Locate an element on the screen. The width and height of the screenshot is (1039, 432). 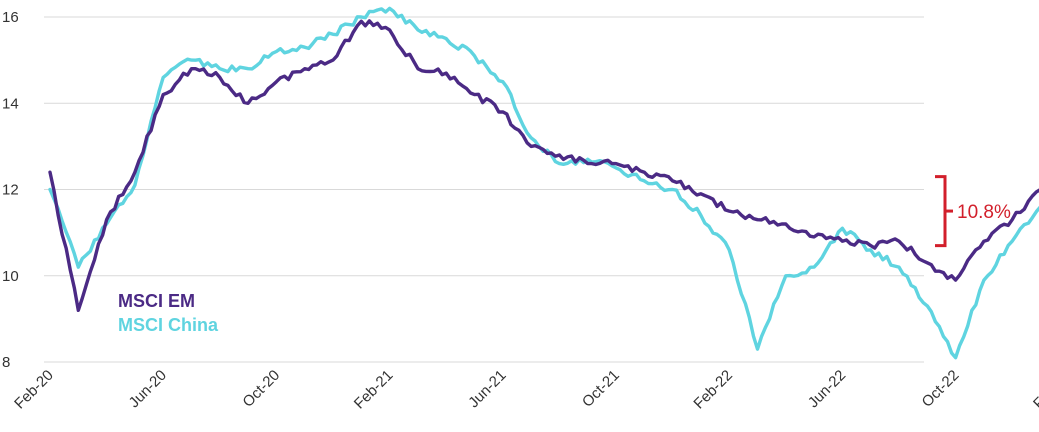
x-tick-label: Feb-21 is located at coordinates (374, 390).